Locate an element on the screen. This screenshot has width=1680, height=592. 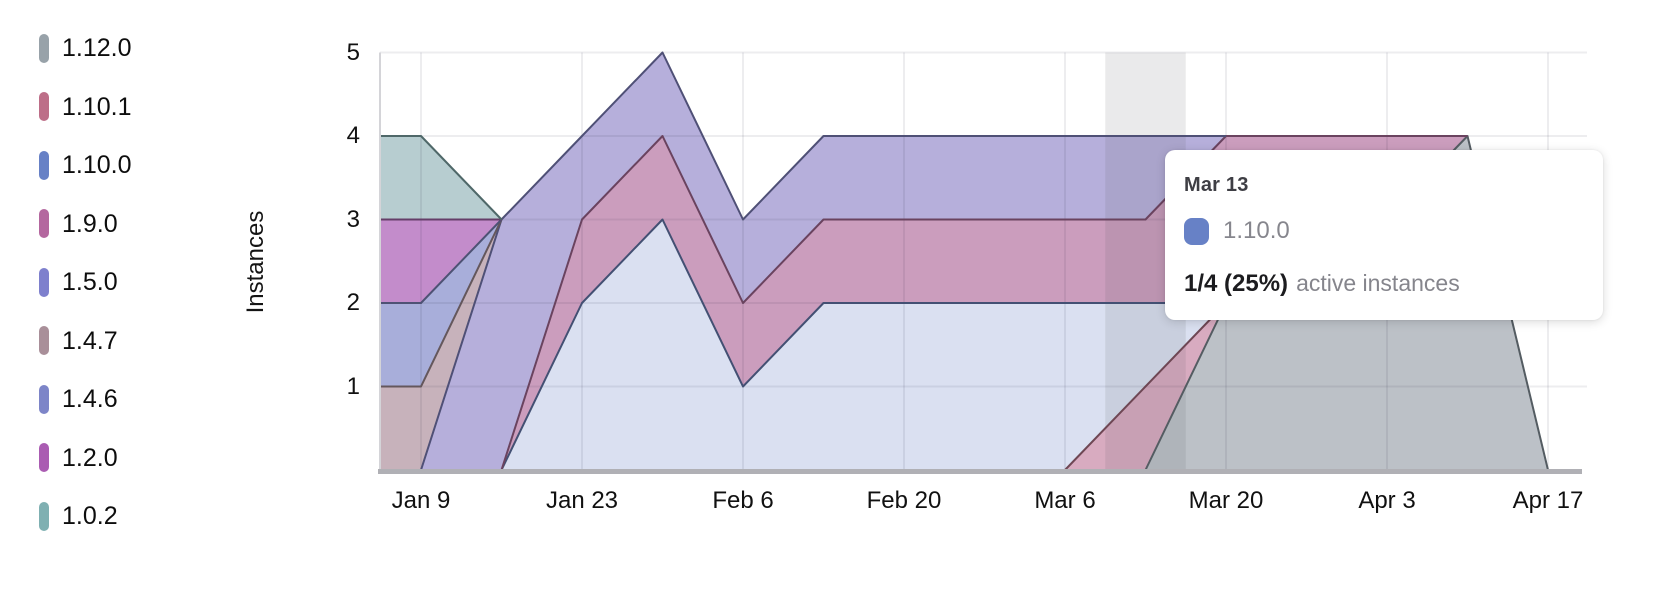
tooltip-series-row: 1.10.0 is located at coordinates (1393, 231).